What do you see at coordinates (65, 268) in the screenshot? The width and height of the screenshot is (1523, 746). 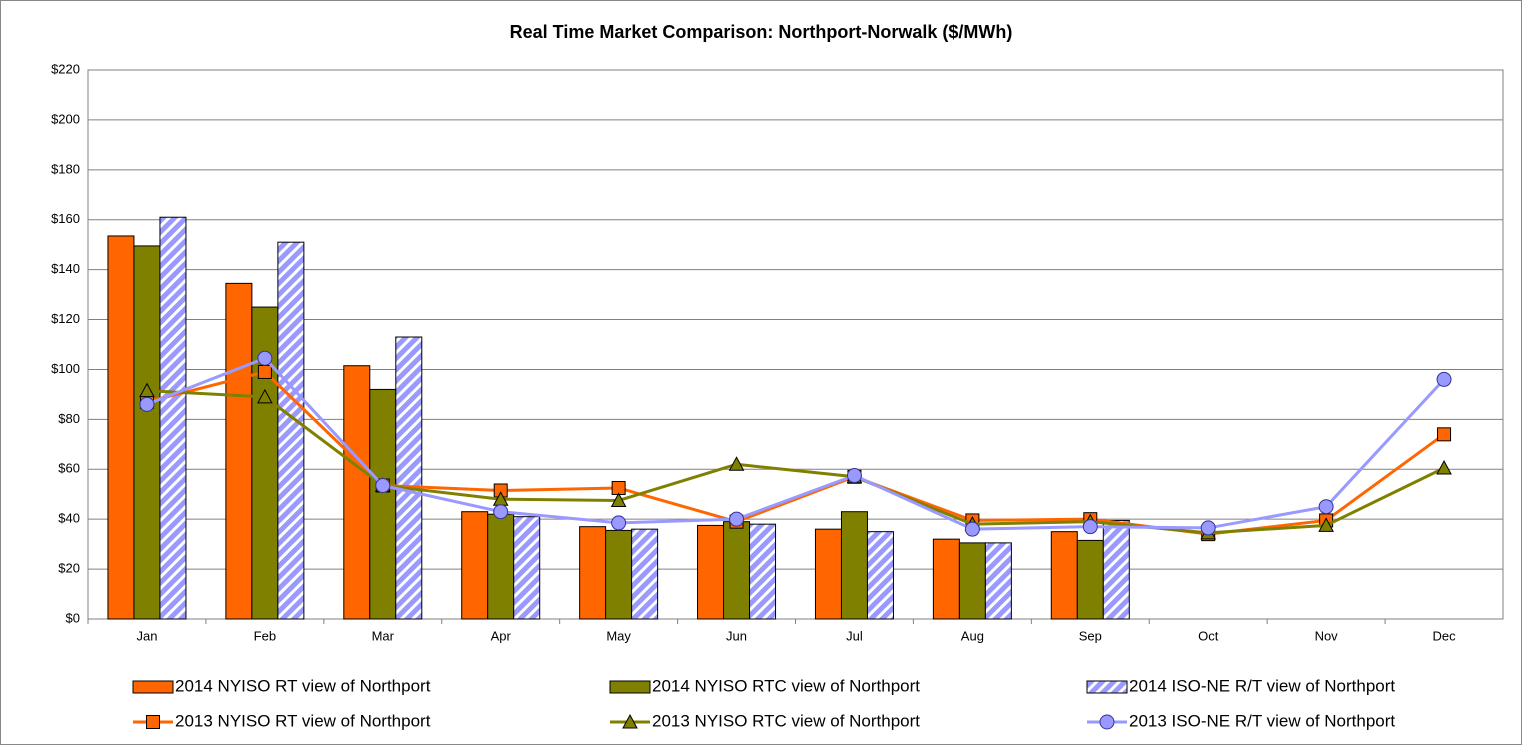 I see `y-tick-label: $140` at bounding box center [65, 268].